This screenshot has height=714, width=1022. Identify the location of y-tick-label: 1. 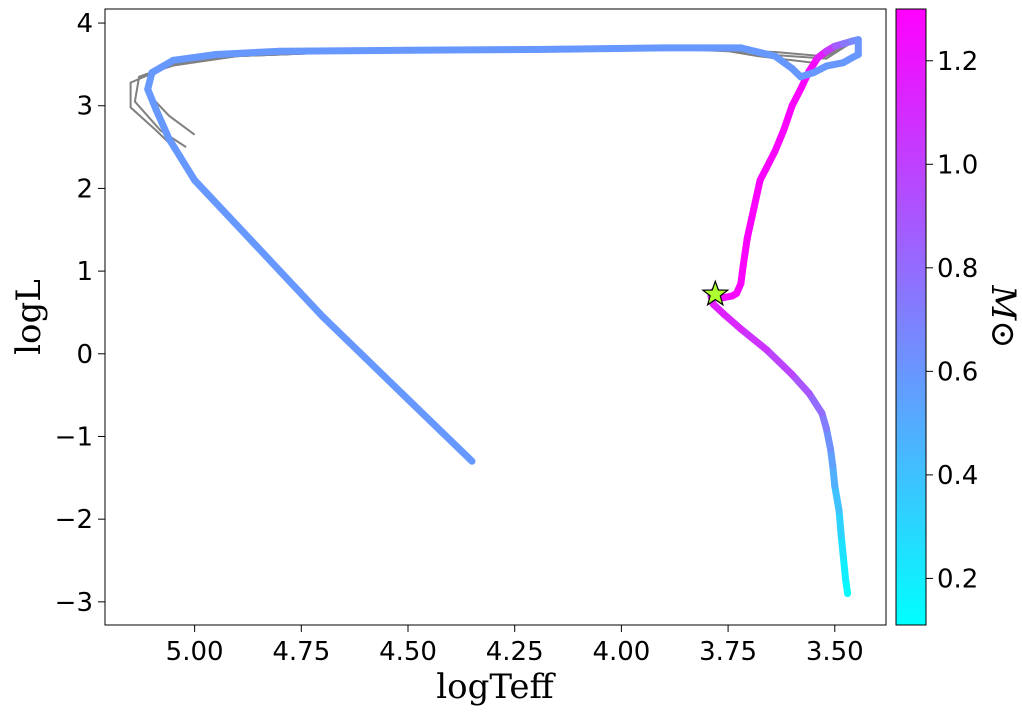
(84, 272).